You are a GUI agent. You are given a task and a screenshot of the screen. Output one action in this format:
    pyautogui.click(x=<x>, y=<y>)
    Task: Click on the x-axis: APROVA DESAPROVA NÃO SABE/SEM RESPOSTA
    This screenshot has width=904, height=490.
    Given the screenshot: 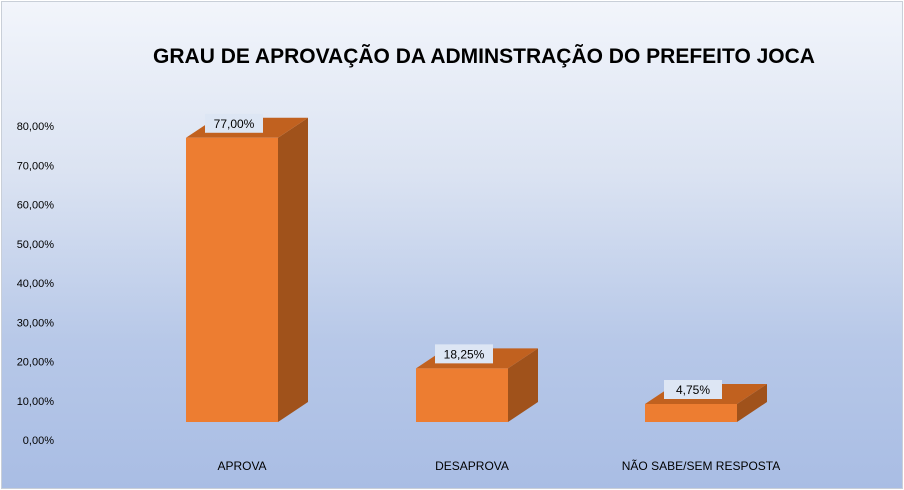 What is the action you would take?
    pyautogui.click(x=498, y=466)
    